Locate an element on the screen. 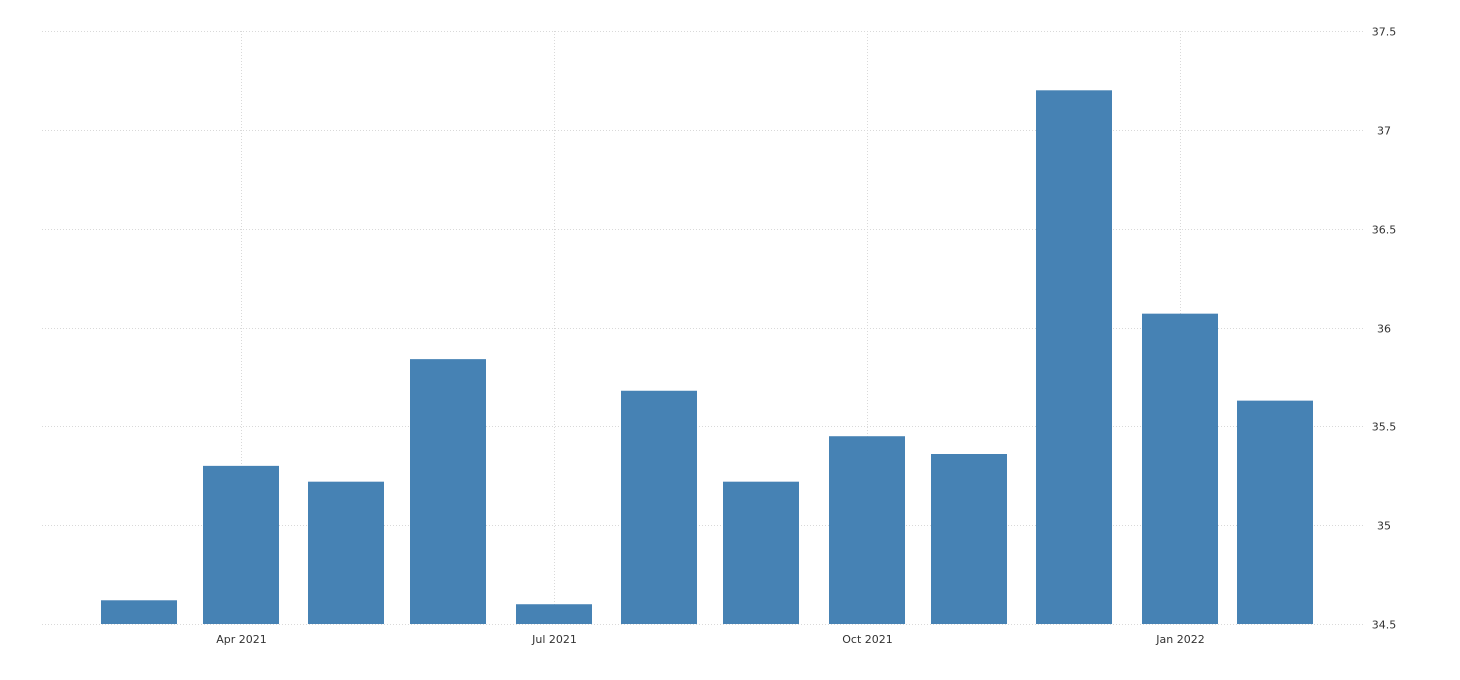 This screenshot has height=680, width=1460. x-tick-label: Jan 2022 is located at coordinates (1179, 639).